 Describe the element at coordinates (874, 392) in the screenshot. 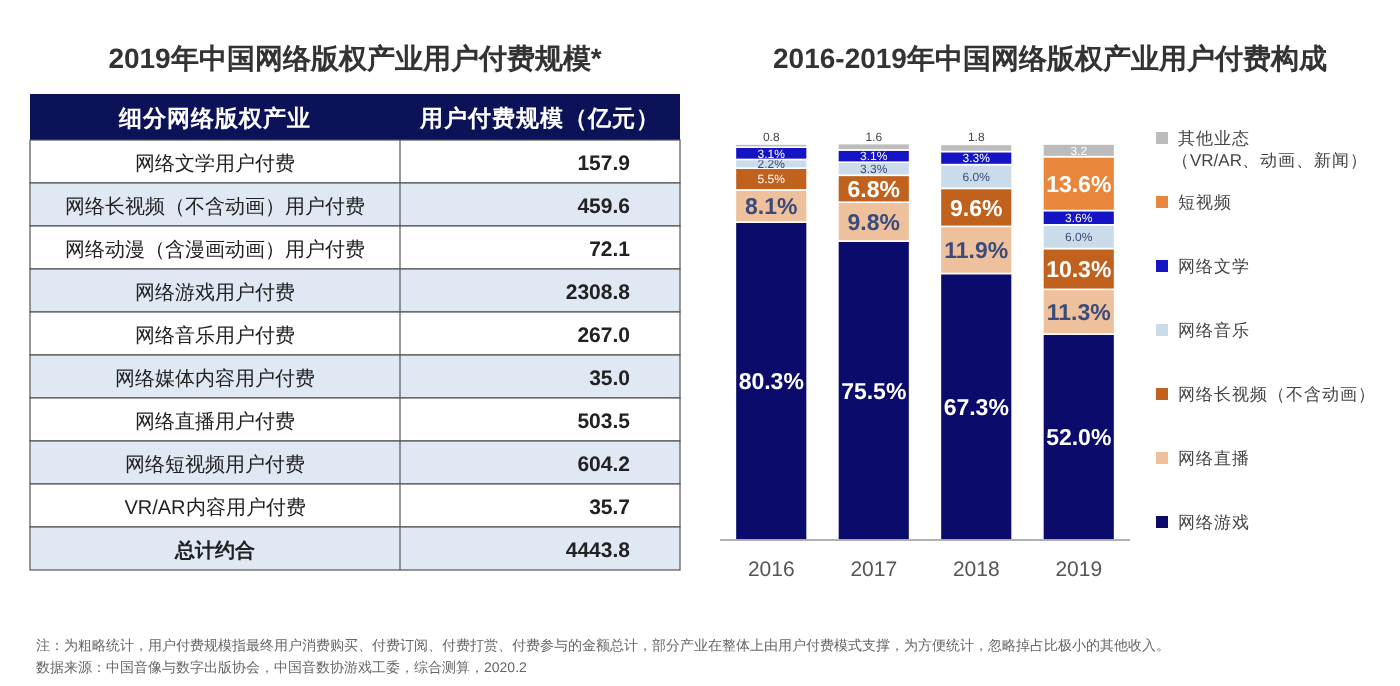

I see `data-label: 75.5%` at that location.